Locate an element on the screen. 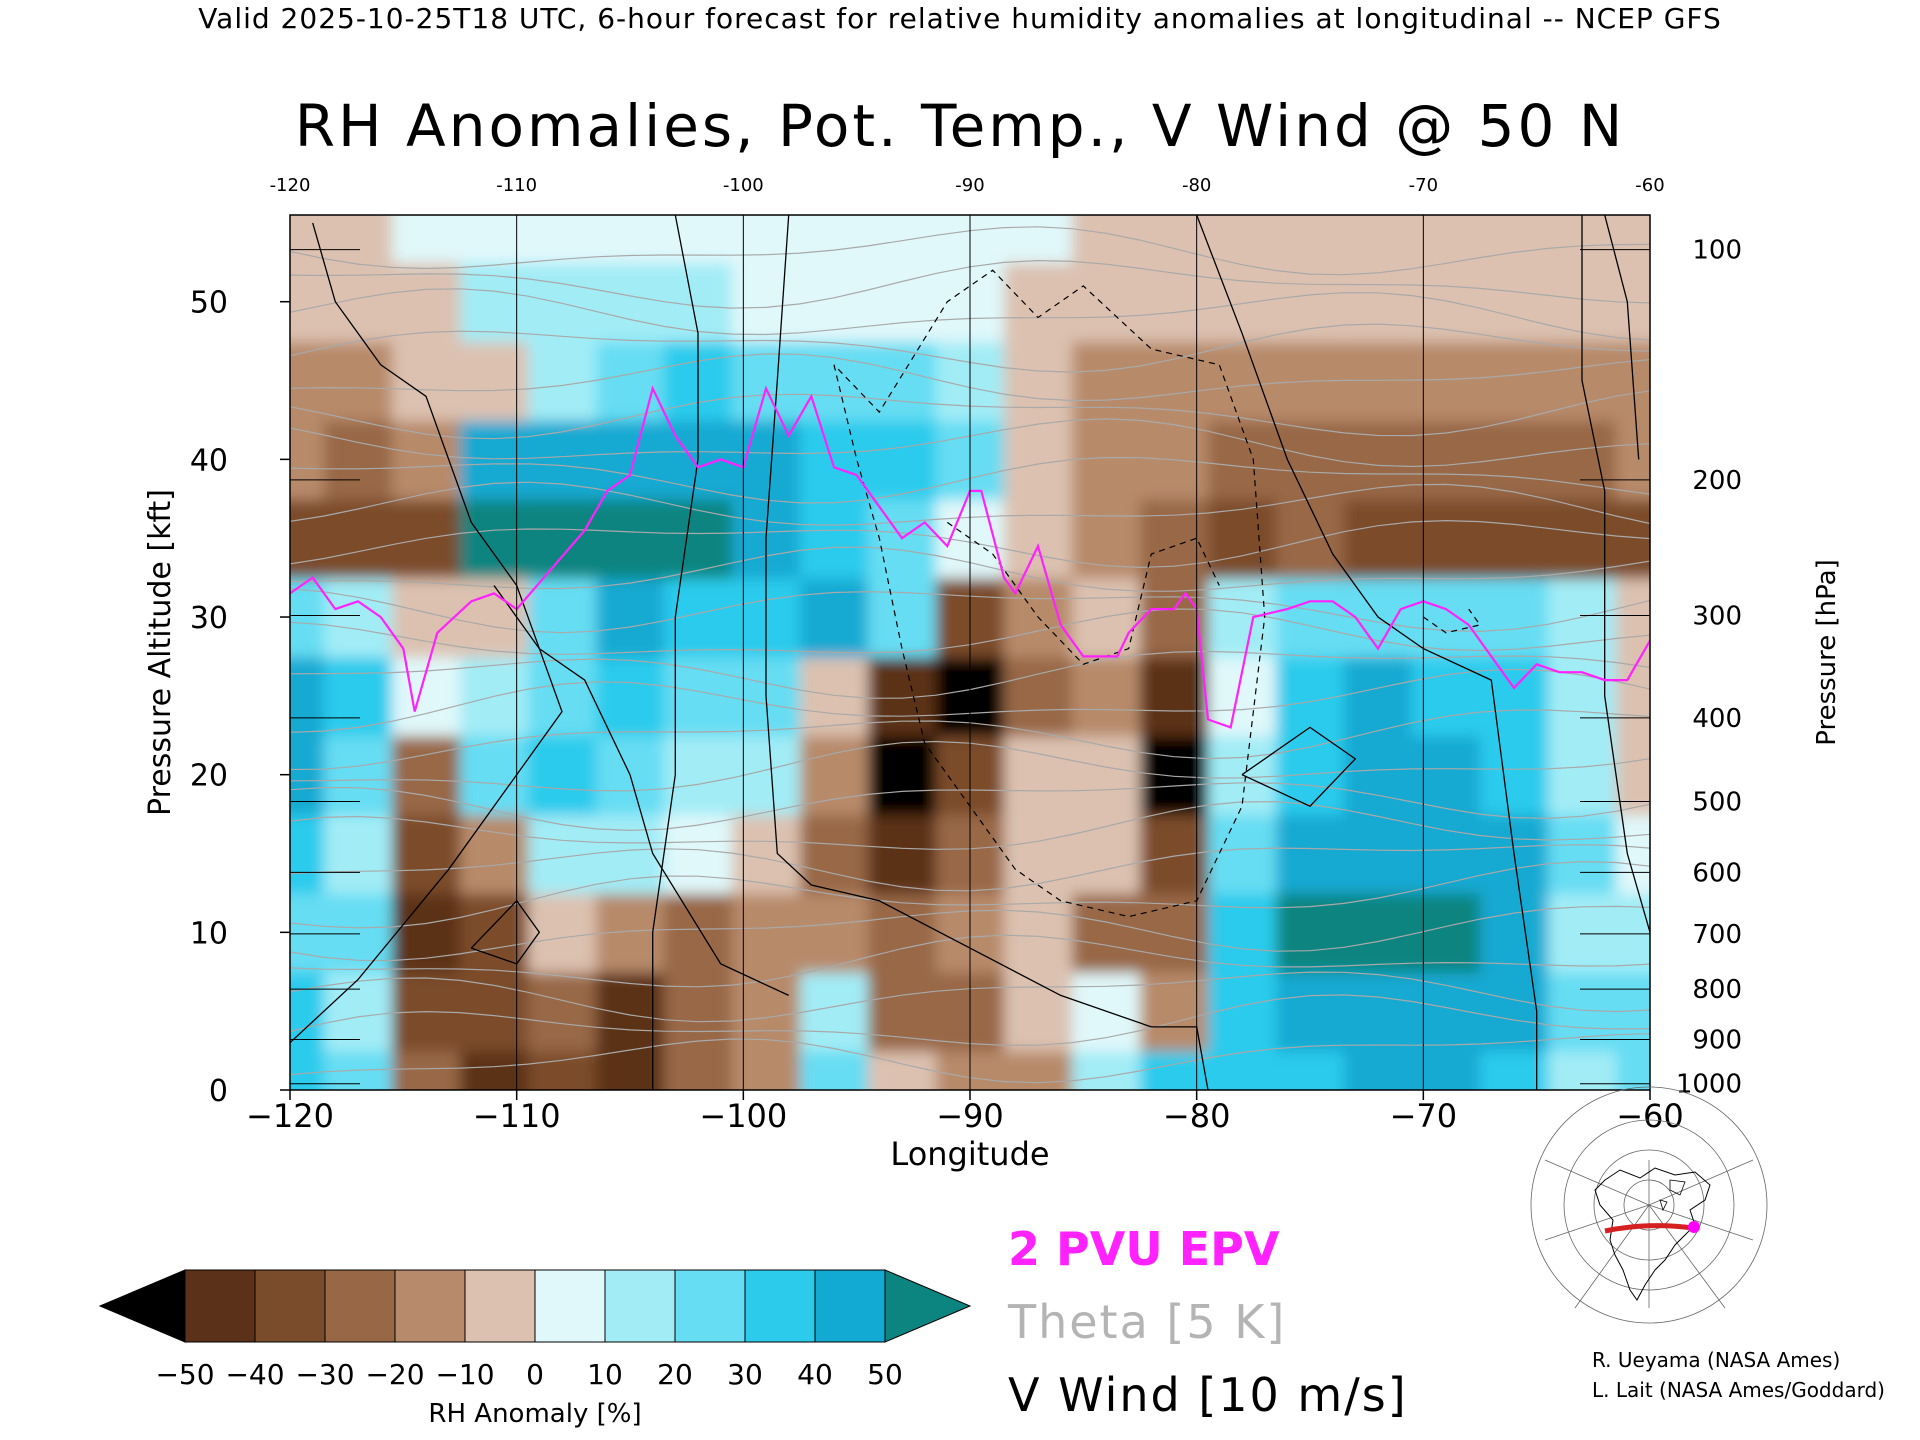 The width and height of the screenshot is (1920, 1440). pressure-tick-label: 500 is located at coordinates (1717, 802).